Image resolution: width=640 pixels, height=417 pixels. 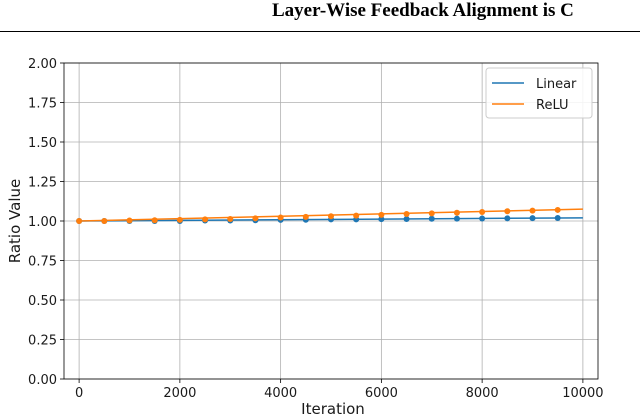 I want to click on x-axis-label: Iteration, so click(x=333, y=408).